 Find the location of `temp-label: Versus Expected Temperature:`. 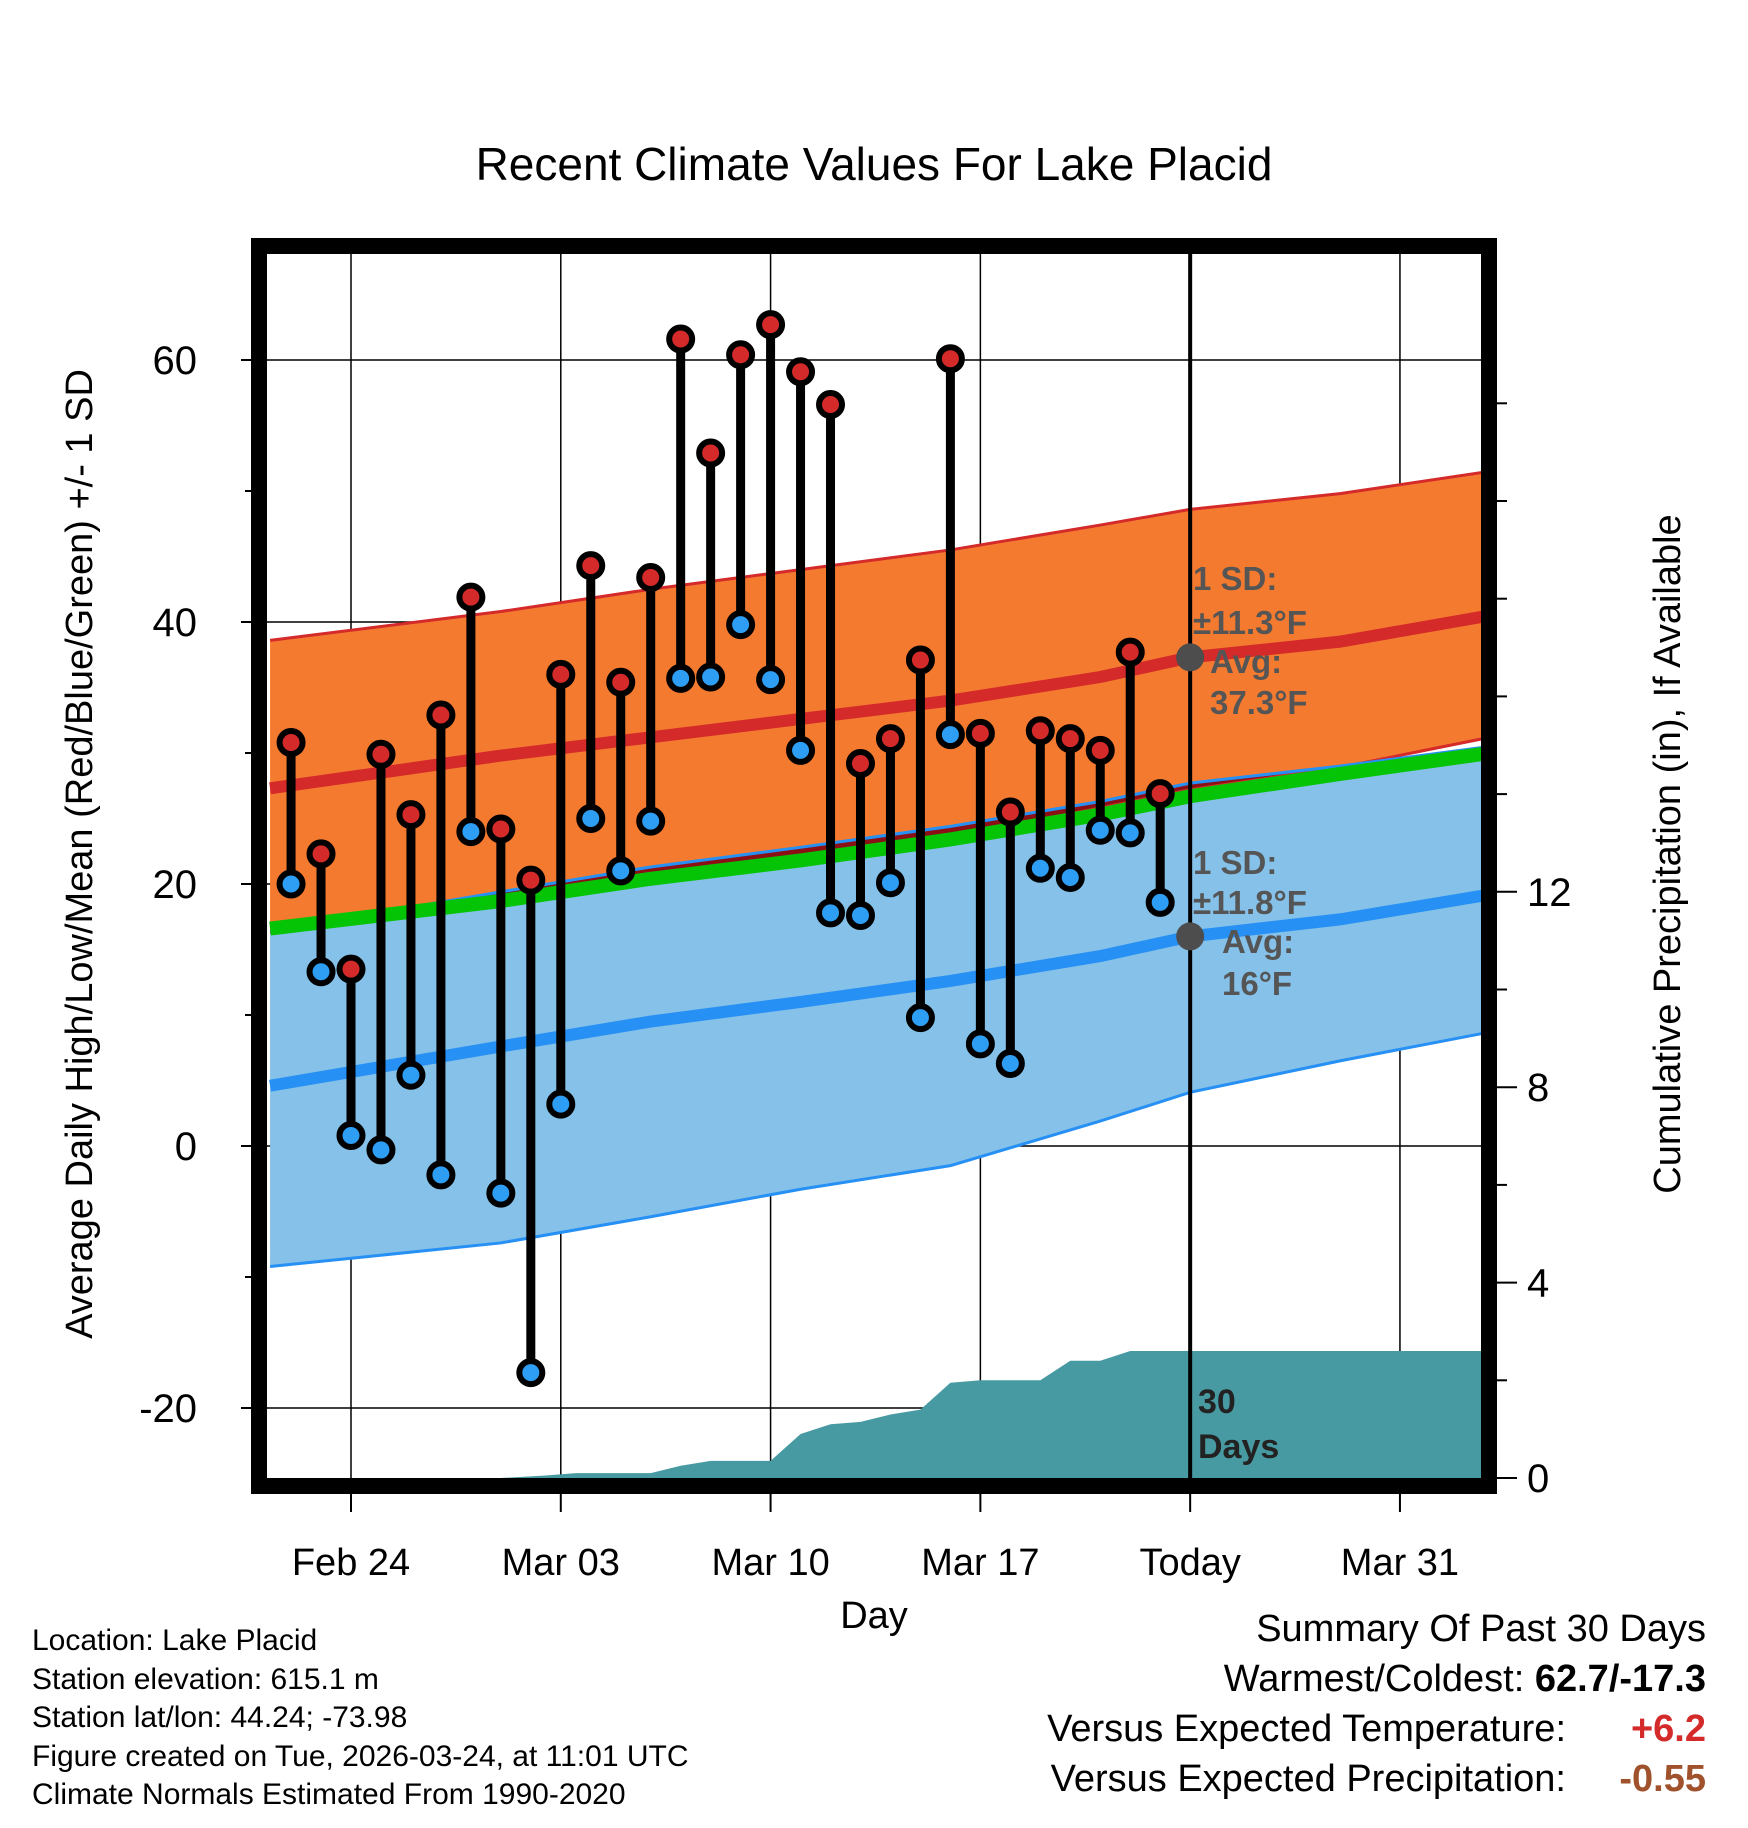

temp-label: Versus Expected Temperature: is located at coordinates (1306, 1729).